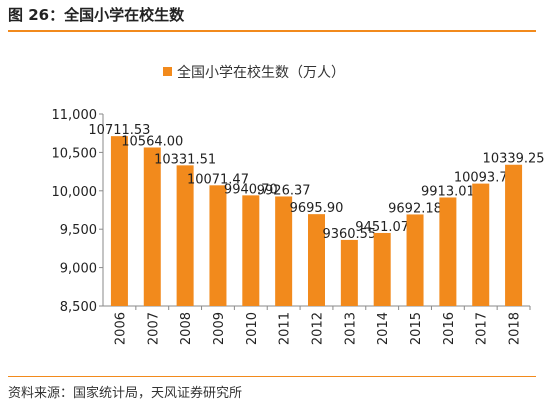 The image size is (544, 413). What do you see at coordinates (75, 153) in the screenshot?
I see `y-tick-label: 10,500` at bounding box center [75, 153].